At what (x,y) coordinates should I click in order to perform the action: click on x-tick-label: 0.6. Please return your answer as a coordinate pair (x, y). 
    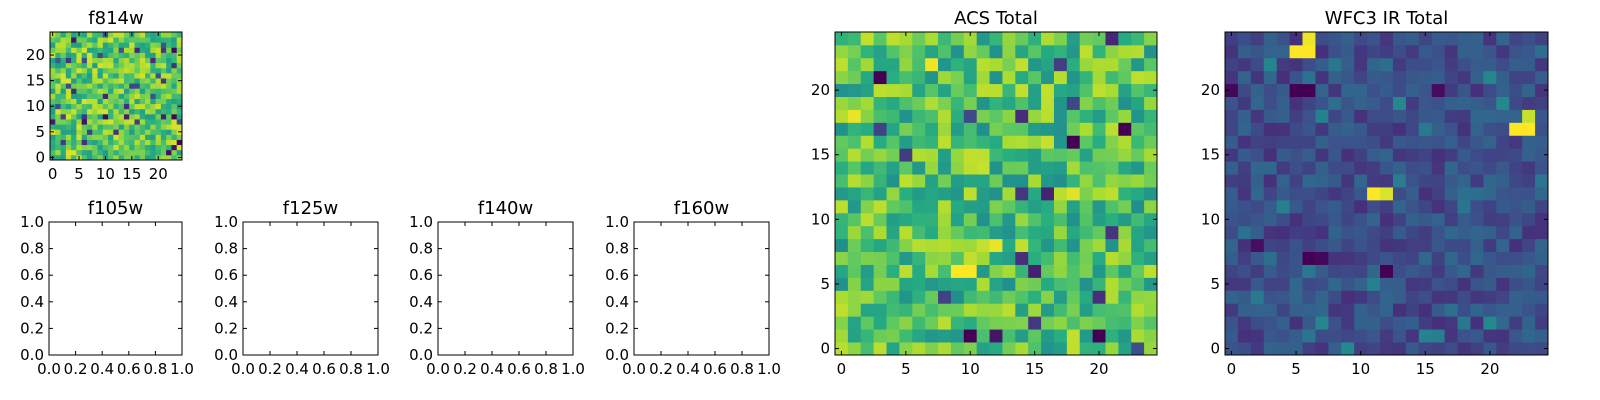
    Looking at the image, I should click on (715, 369).